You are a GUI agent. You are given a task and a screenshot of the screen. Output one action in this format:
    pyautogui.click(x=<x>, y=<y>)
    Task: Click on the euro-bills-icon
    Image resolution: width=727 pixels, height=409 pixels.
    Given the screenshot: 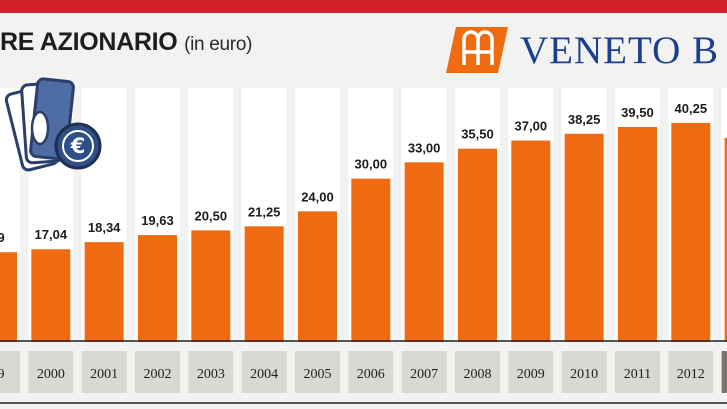 What is the action you would take?
    pyautogui.click(x=39, y=124)
    